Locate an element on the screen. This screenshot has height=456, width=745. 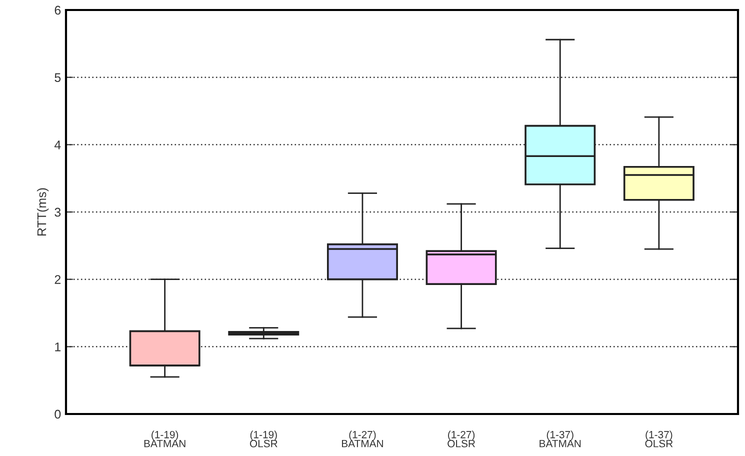
y-tick-label: 1 is located at coordinates (58, 347).